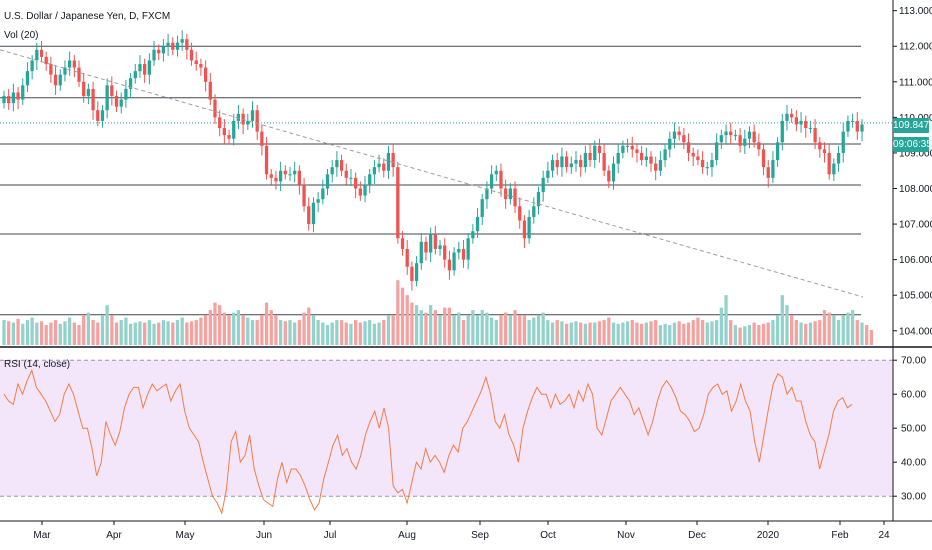  What do you see at coordinates (480, 535) in the screenshot?
I see `time-tick-label: Sep` at bounding box center [480, 535].